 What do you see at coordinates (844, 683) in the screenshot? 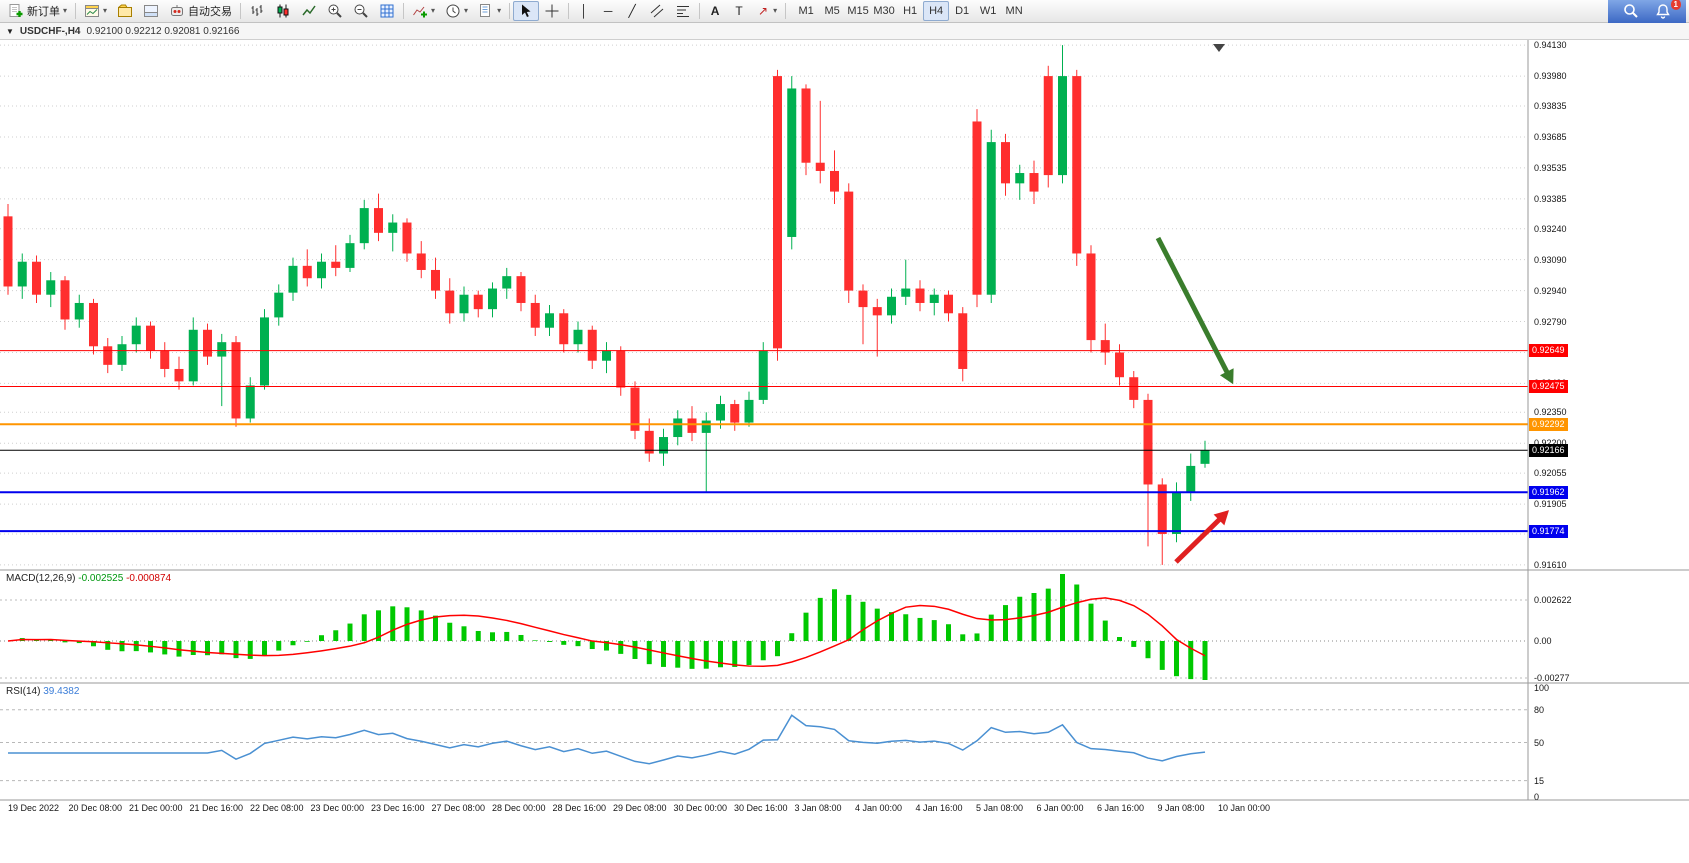
I see `rsi-panel-splitter` at bounding box center [844, 683].